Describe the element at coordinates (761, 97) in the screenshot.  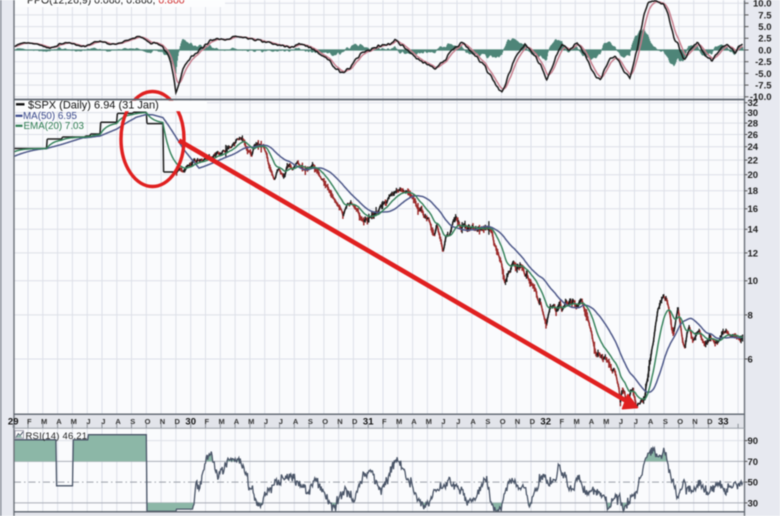
I see `svg-text: -10.0` at that location.